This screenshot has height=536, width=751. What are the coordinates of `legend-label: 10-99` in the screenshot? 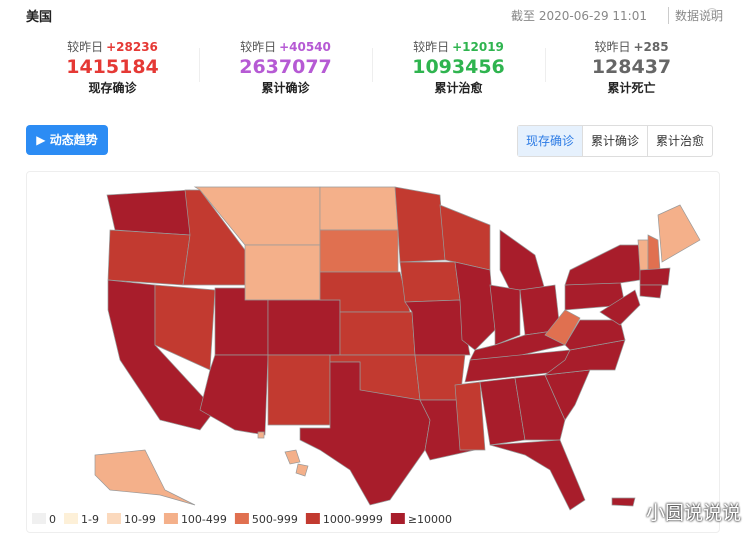 It's located at (140, 519).